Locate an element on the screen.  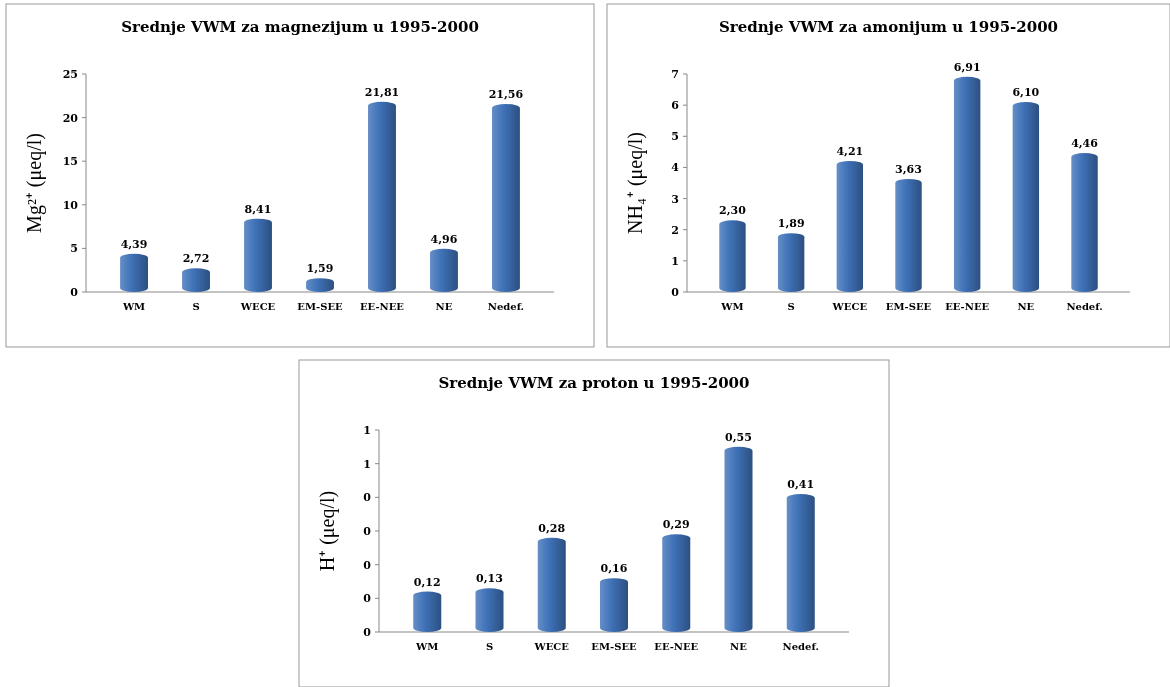
data-label: 6,91 is located at coordinates (967, 67).